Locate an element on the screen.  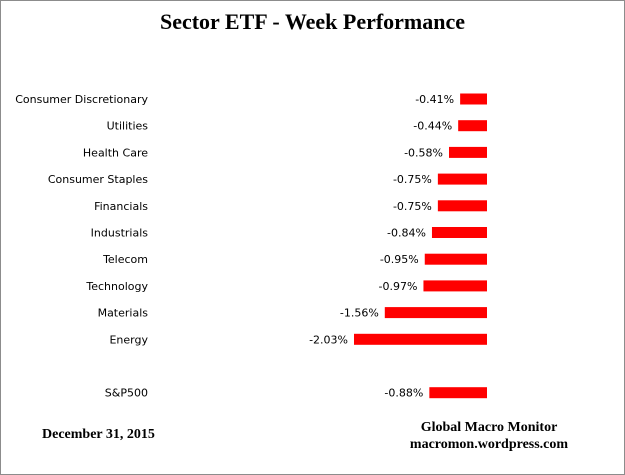
bar-telecom is located at coordinates (455, 259).